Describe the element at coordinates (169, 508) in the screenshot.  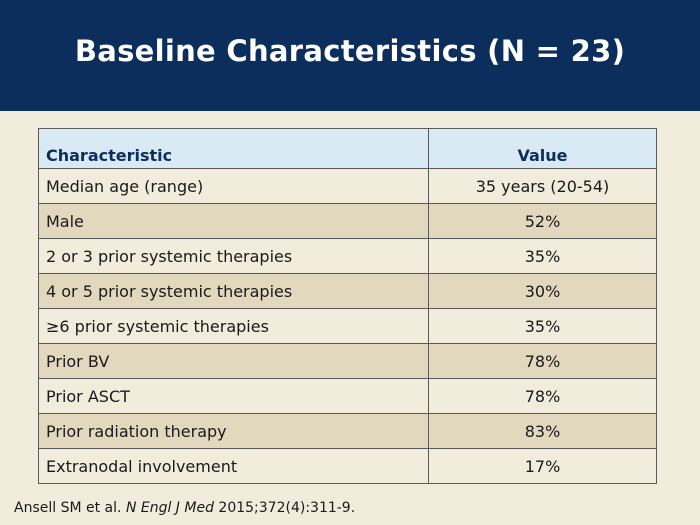
I see `citation-journal: N Engl J Med` at that location.